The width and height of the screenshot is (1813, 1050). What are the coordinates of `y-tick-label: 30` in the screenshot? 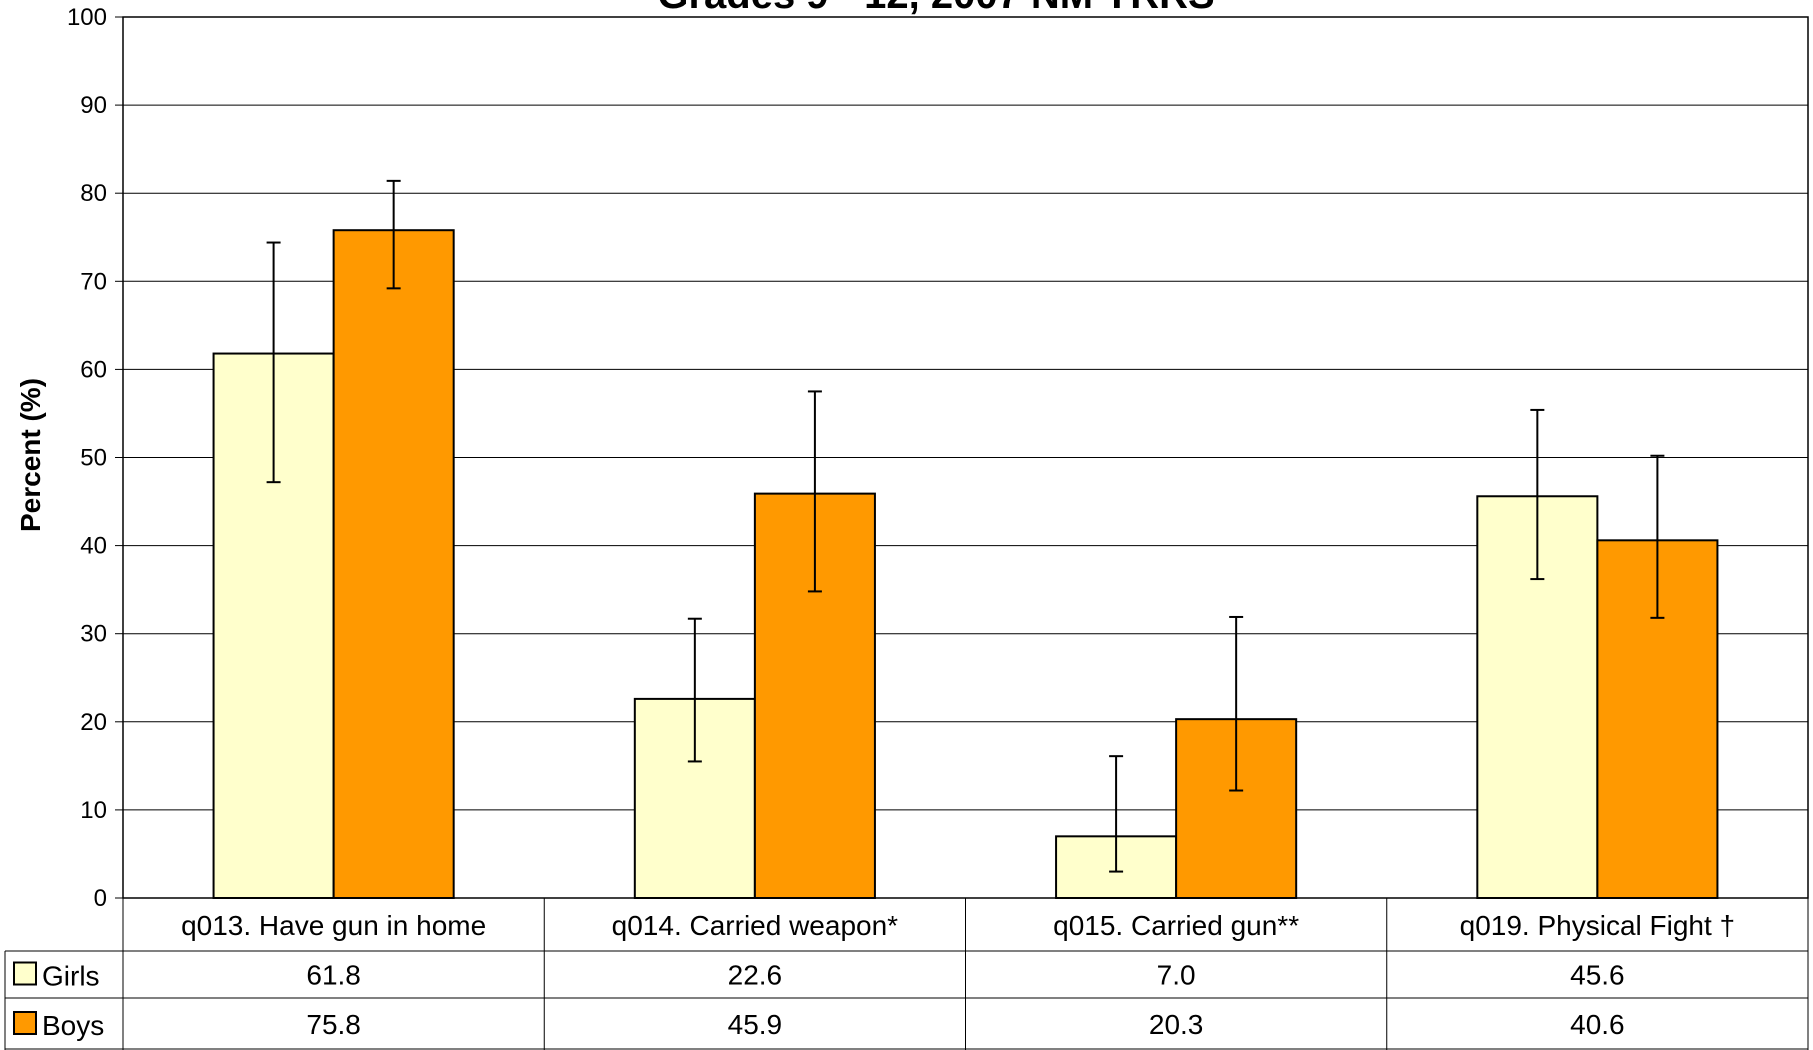 It's located at (93, 634).